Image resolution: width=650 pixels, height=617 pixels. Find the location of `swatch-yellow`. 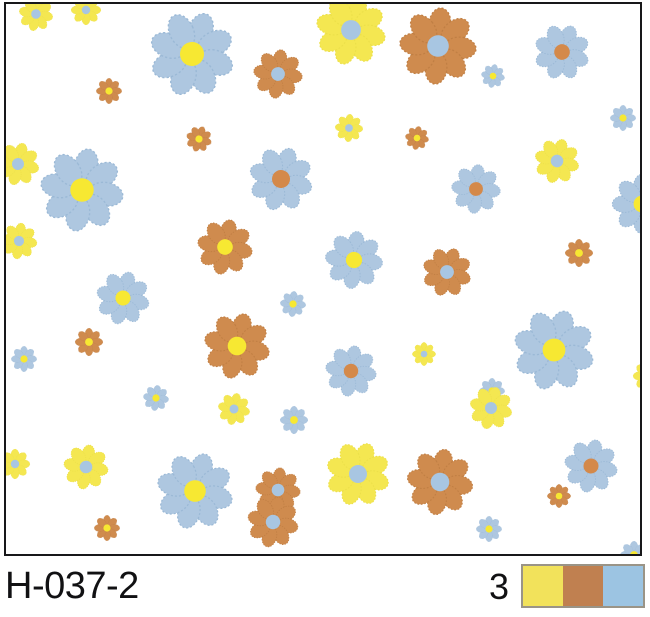

swatch-yellow is located at coordinates (543, 586).